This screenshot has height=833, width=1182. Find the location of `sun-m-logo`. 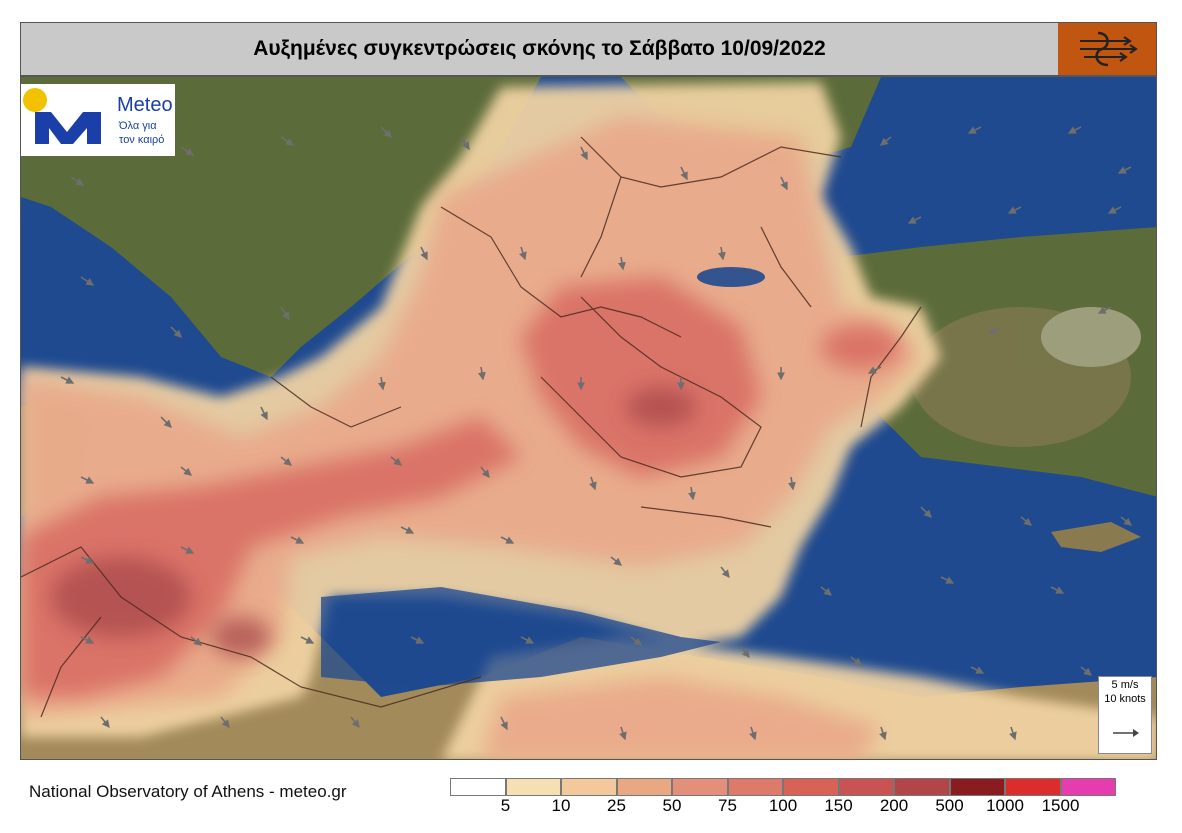

sun-m-logo is located at coordinates (62, 116).